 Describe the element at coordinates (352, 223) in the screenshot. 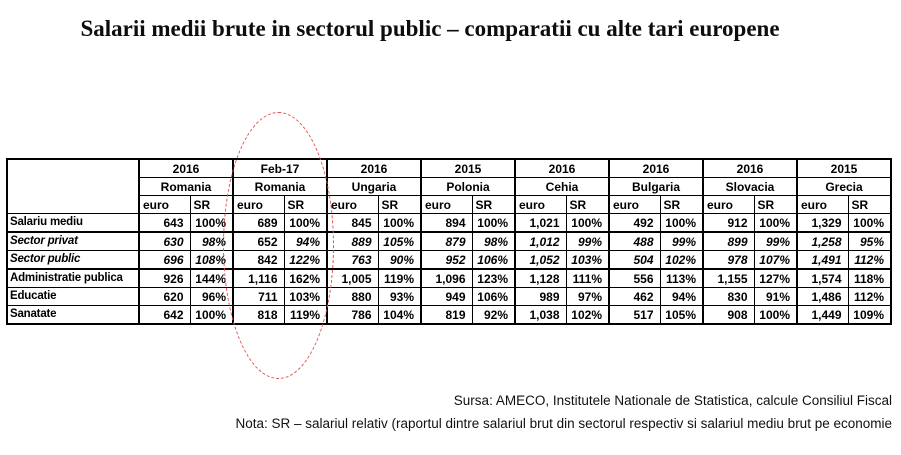

I see `value-cell: 845` at that location.